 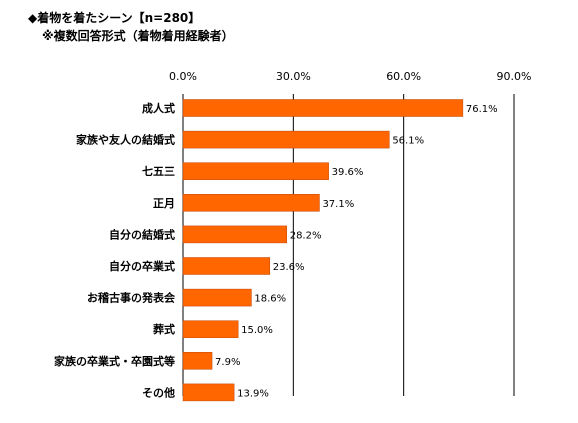 What do you see at coordinates (403, 76) in the screenshot?
I see `x-tick-label: 60.0%` at bounding box center [403, 76].